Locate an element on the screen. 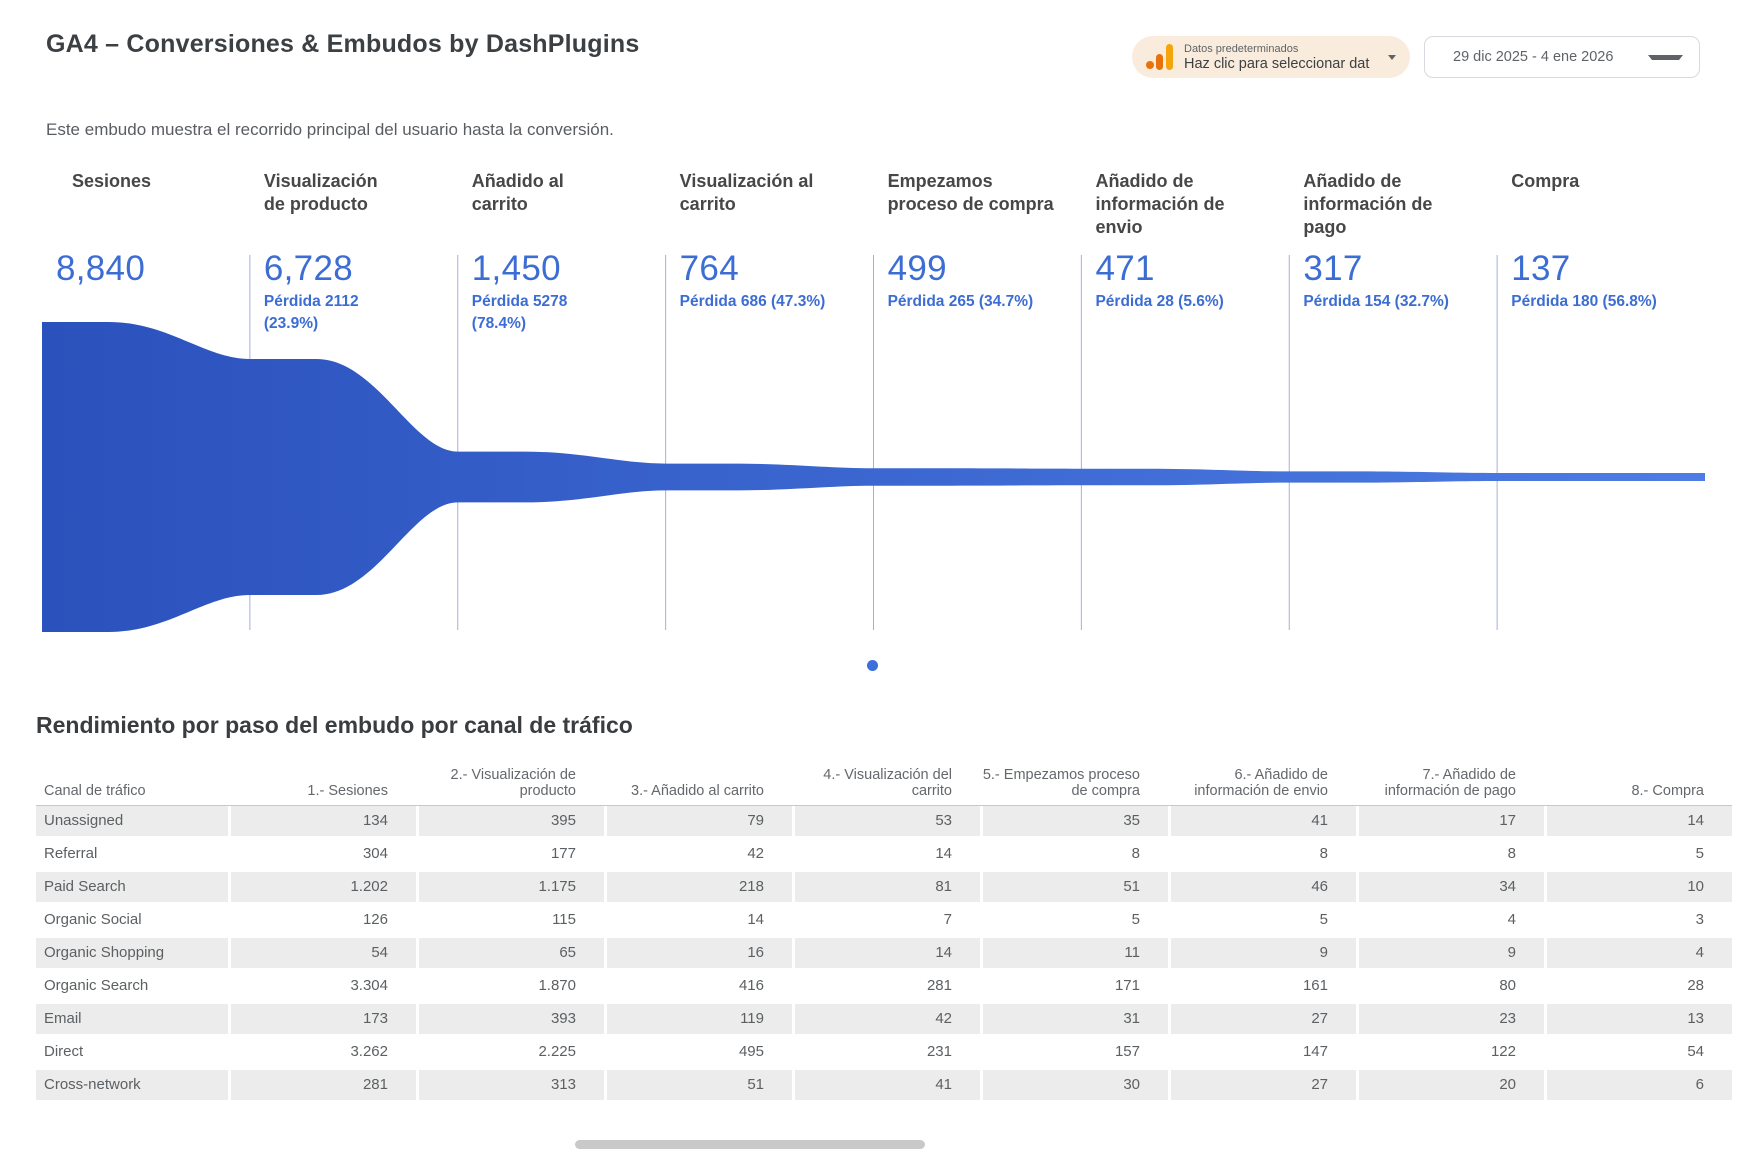  table-cell: 46 is located at coordinates (1262, 887).